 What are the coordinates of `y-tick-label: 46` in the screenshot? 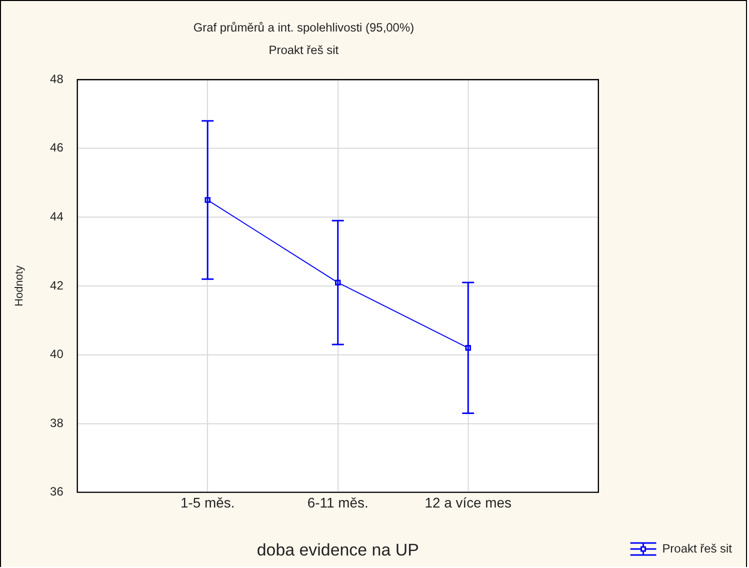 It's located at (57, 147).